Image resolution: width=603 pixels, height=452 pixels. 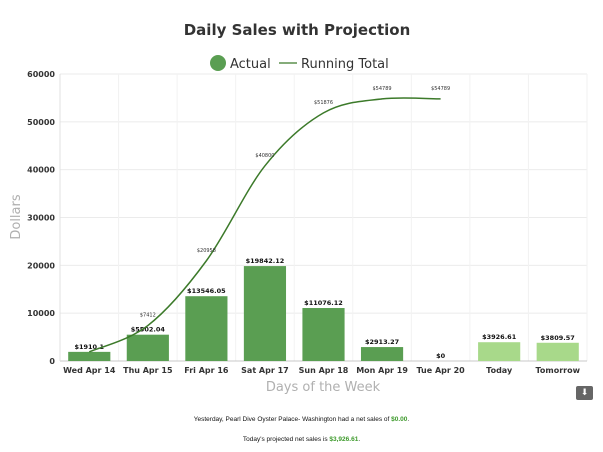 What do you see at coordinates (557, 370) in the screenshot?
I see `x-tick-label: Tomorrow` at bounding box center [557, 370].